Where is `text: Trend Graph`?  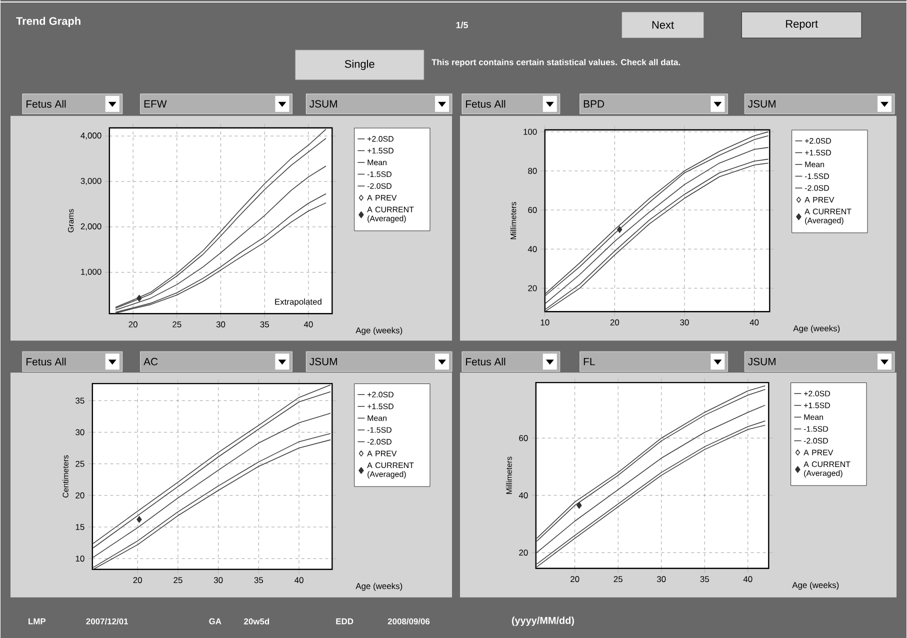
text: Trend Graph is located at coordinates (48, 21).